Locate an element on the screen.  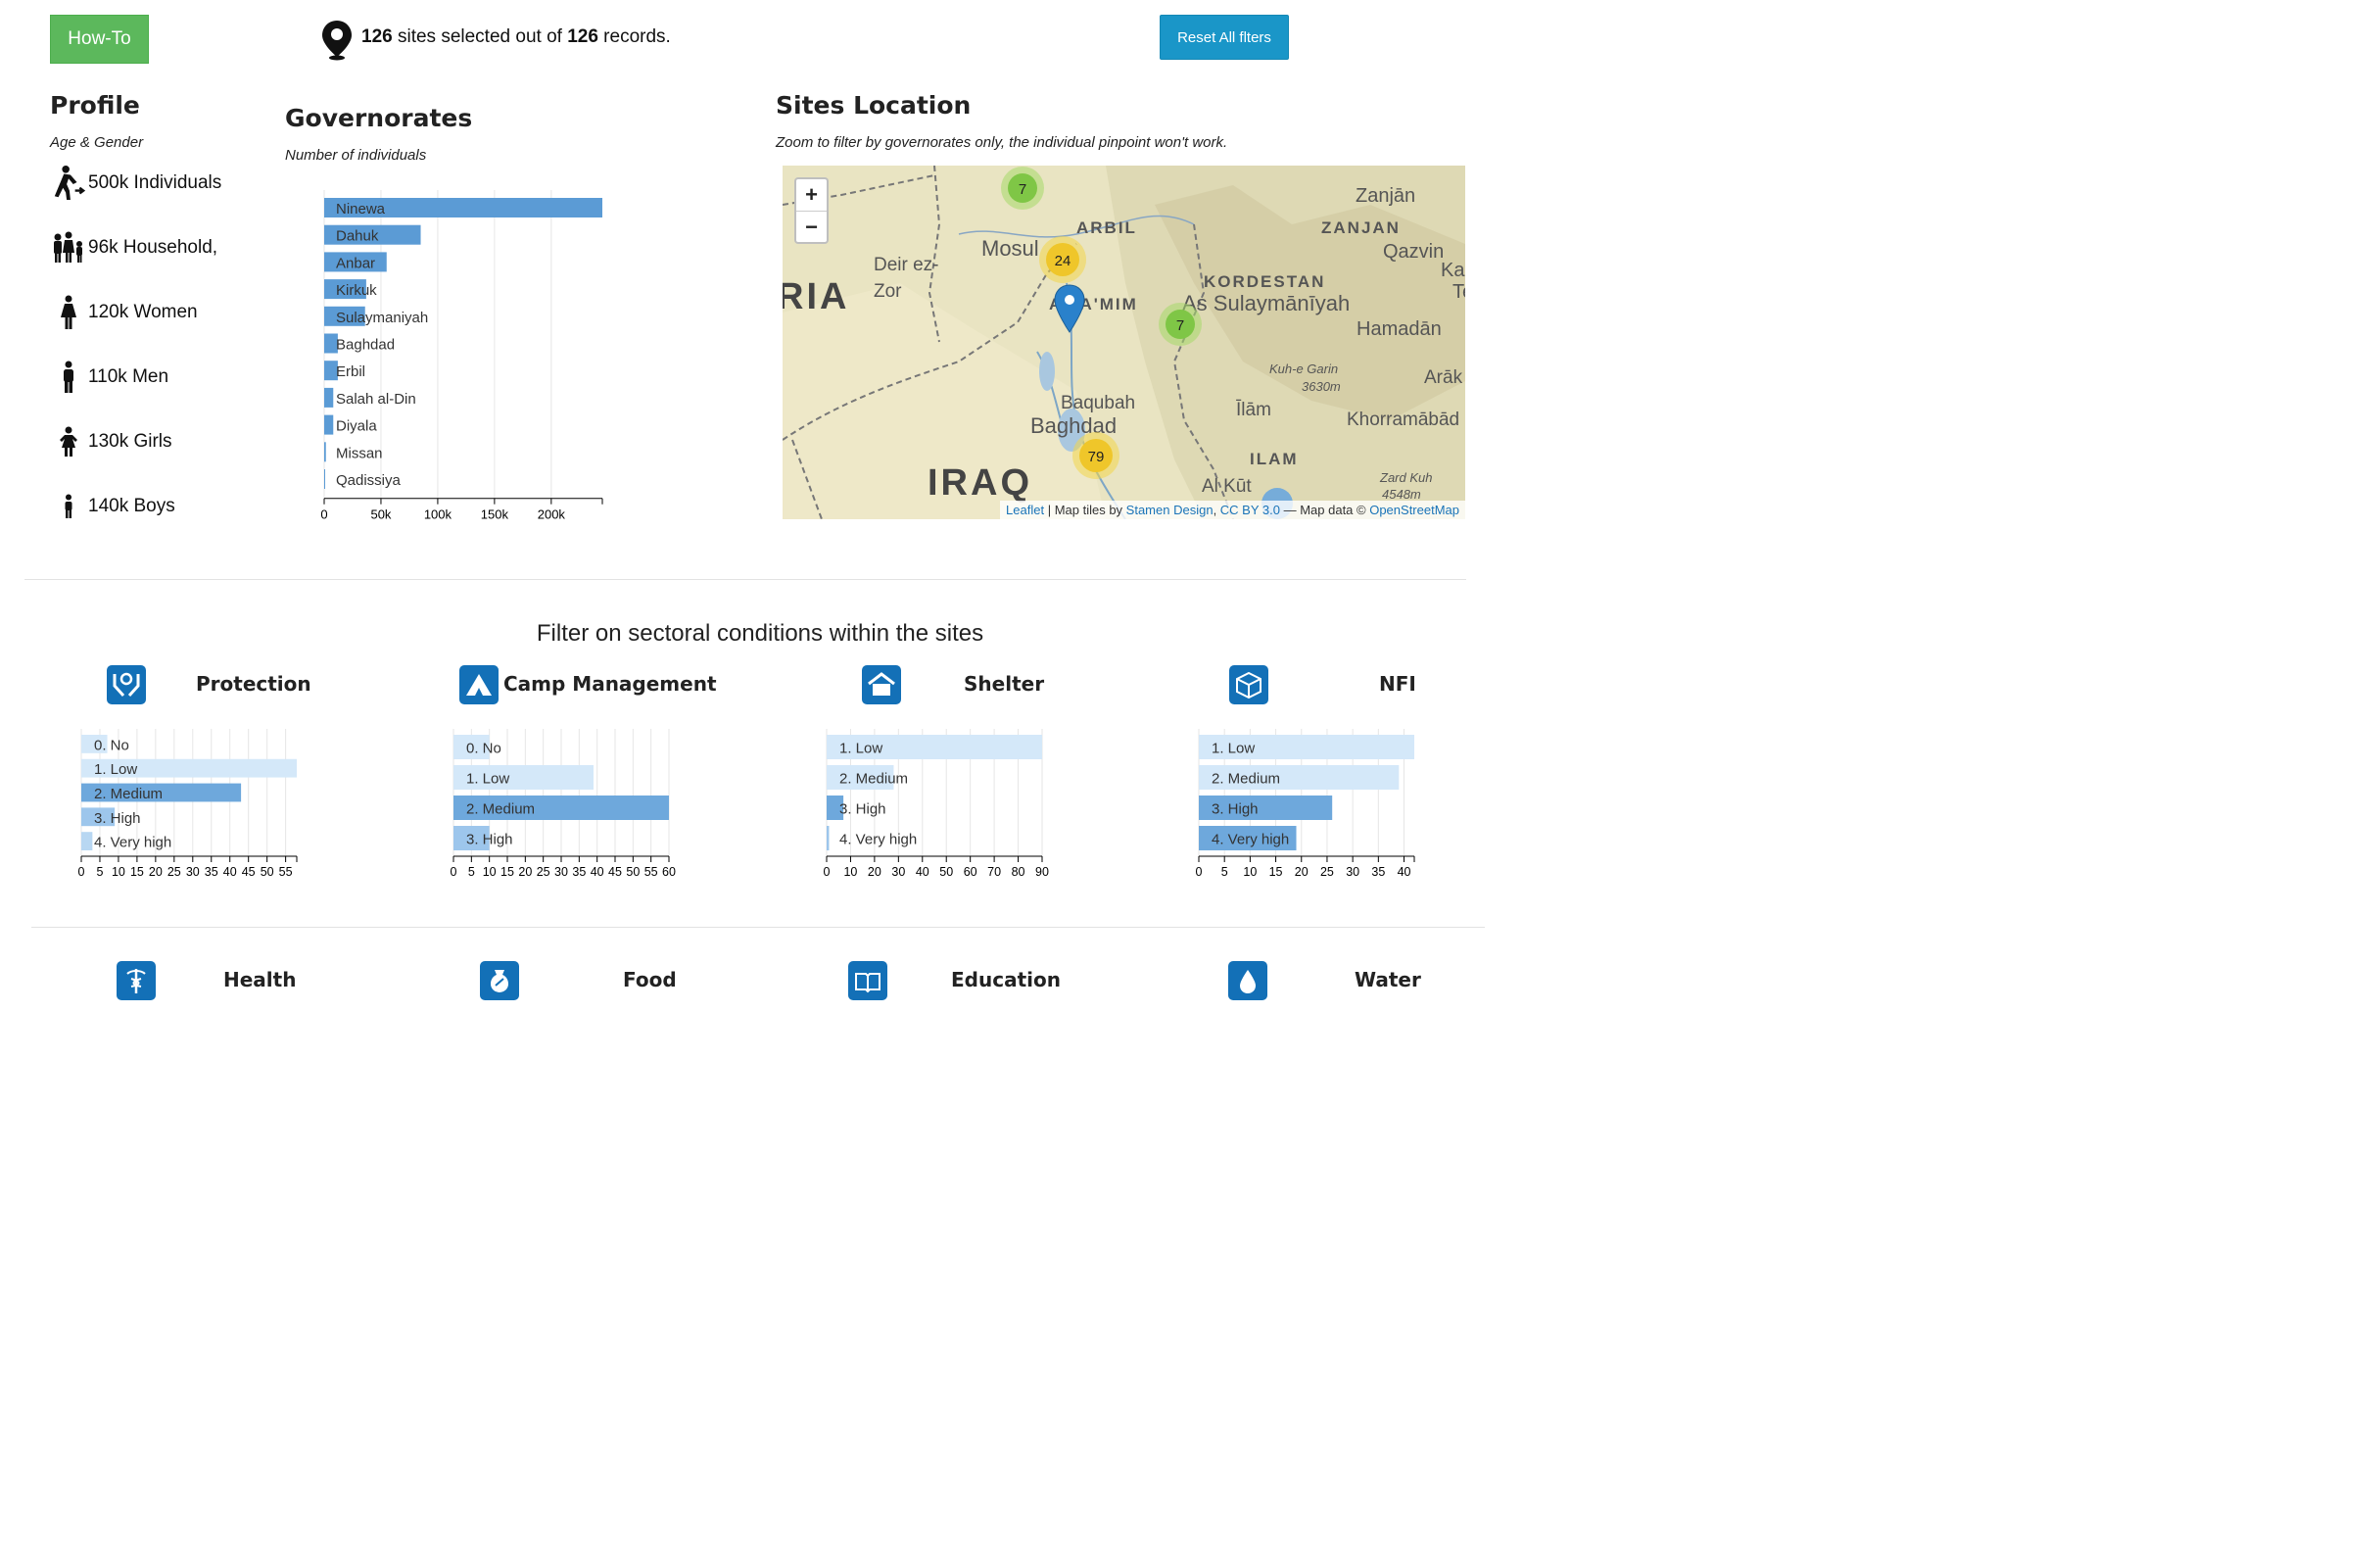
map-place-label: Kuh-e Garin is located at coordinates (1303, 369).